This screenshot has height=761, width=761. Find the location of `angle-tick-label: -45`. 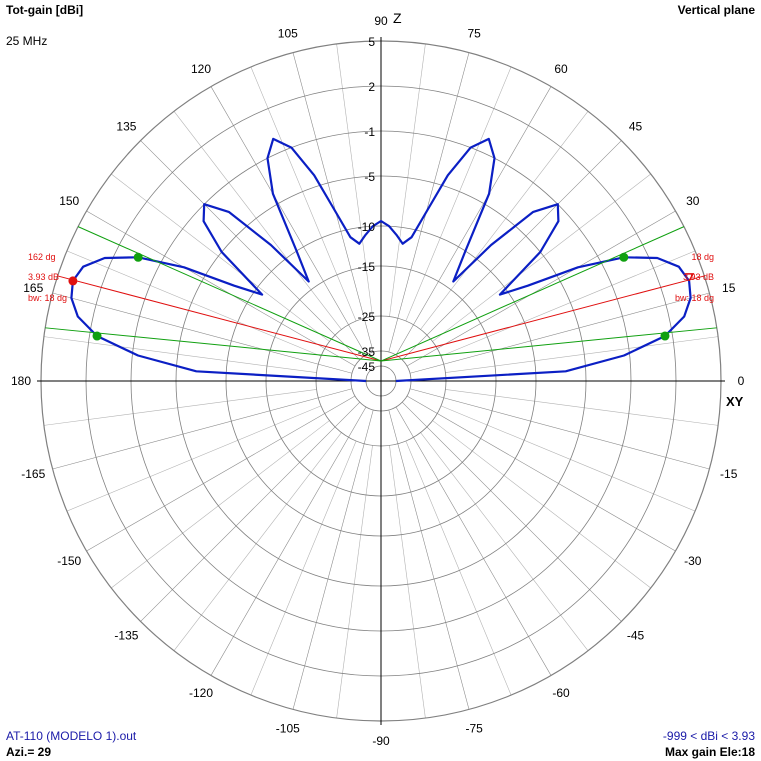

angle-tick-label: -45 is located at coordinates (636, 636).